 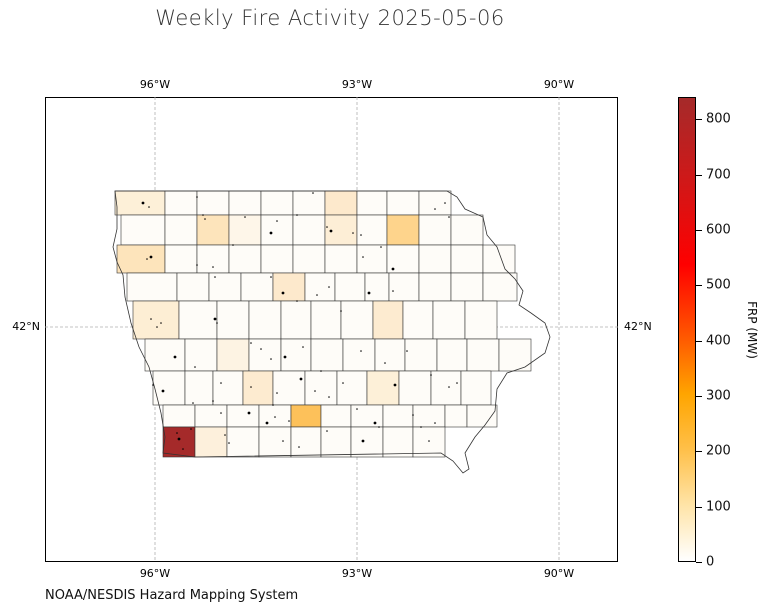 What do you see at coordinates (357, 84) in the screenshot?
I see `lon-tick-top-93: 93°W` at bounding box center [357, 84].